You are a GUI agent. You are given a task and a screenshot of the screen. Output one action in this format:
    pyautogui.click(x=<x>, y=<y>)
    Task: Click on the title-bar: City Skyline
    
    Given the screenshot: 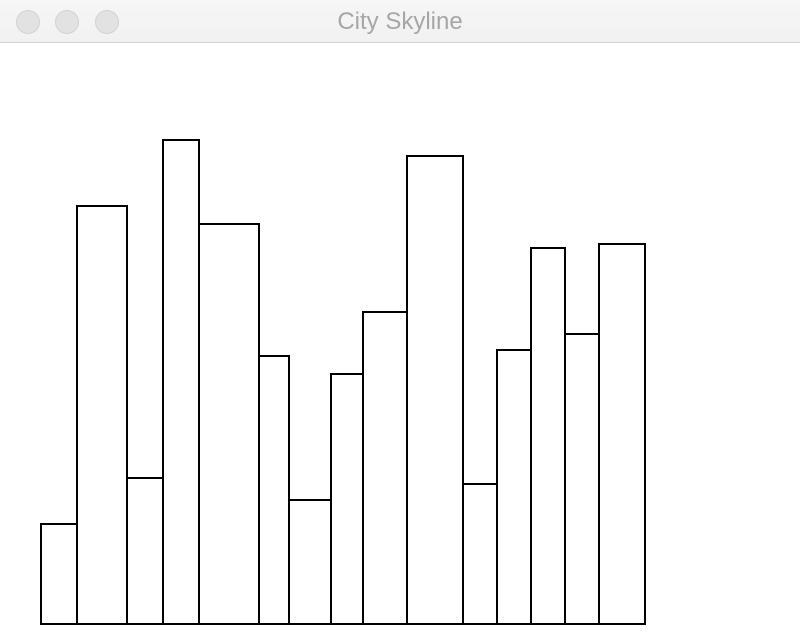 What is the action you would take?
    pyautogui.click(x=400, y=21)
    